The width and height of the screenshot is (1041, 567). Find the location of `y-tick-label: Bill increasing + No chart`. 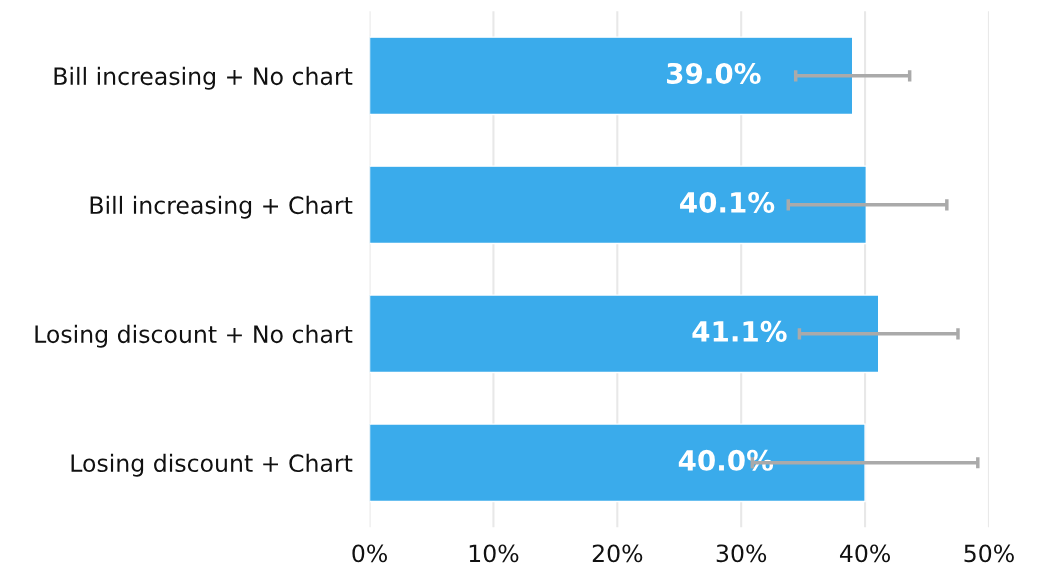

y-tick-label: Bill increasing + No chart is located at coordinates (203, 78).